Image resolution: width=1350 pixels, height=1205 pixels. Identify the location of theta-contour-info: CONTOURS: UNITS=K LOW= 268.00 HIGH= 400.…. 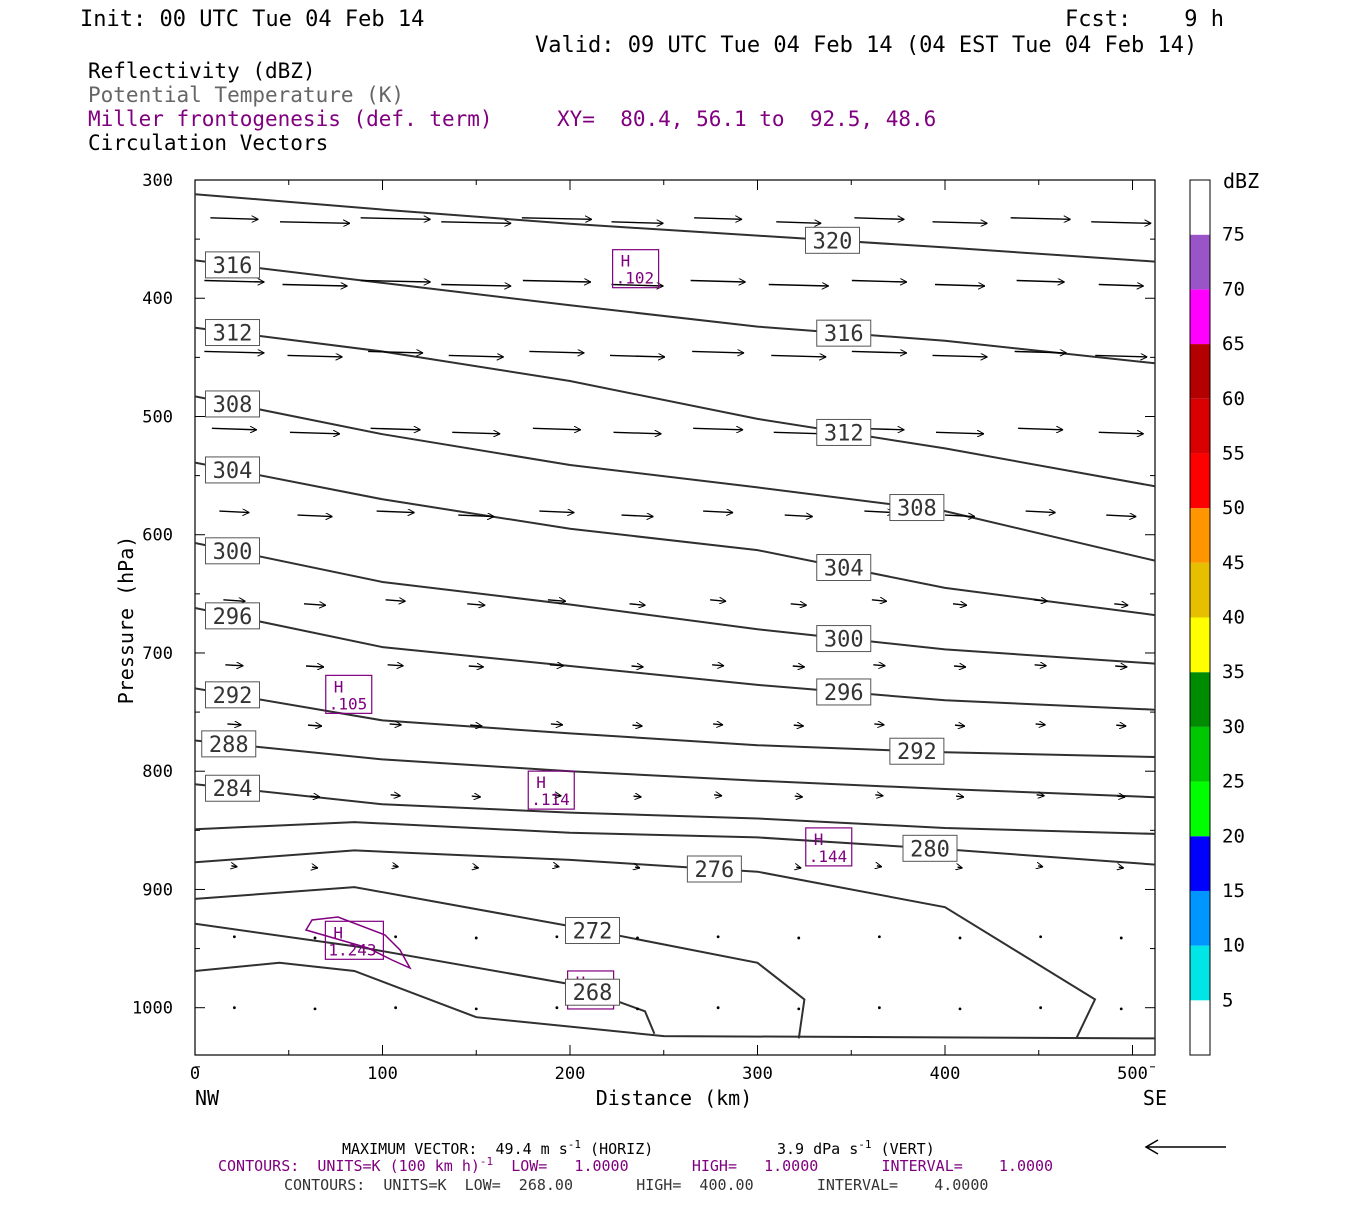
(636, 1185).